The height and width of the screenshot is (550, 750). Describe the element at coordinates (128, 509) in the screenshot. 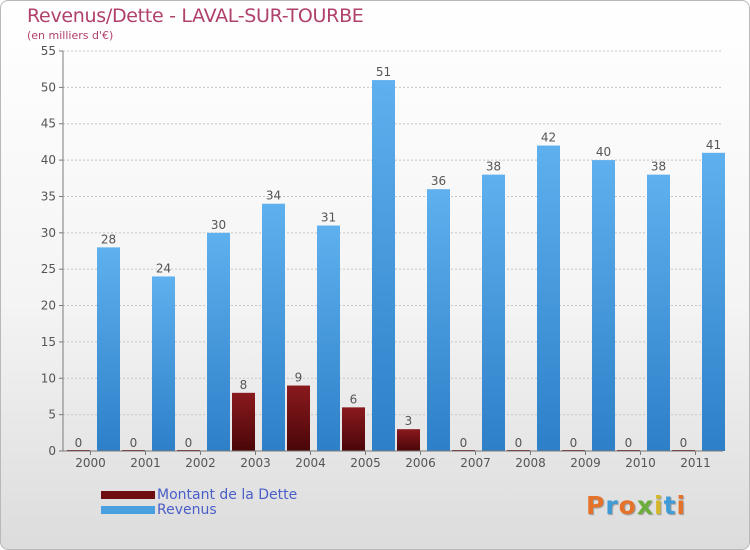

I see `legend-swatch-revenus` at that location.